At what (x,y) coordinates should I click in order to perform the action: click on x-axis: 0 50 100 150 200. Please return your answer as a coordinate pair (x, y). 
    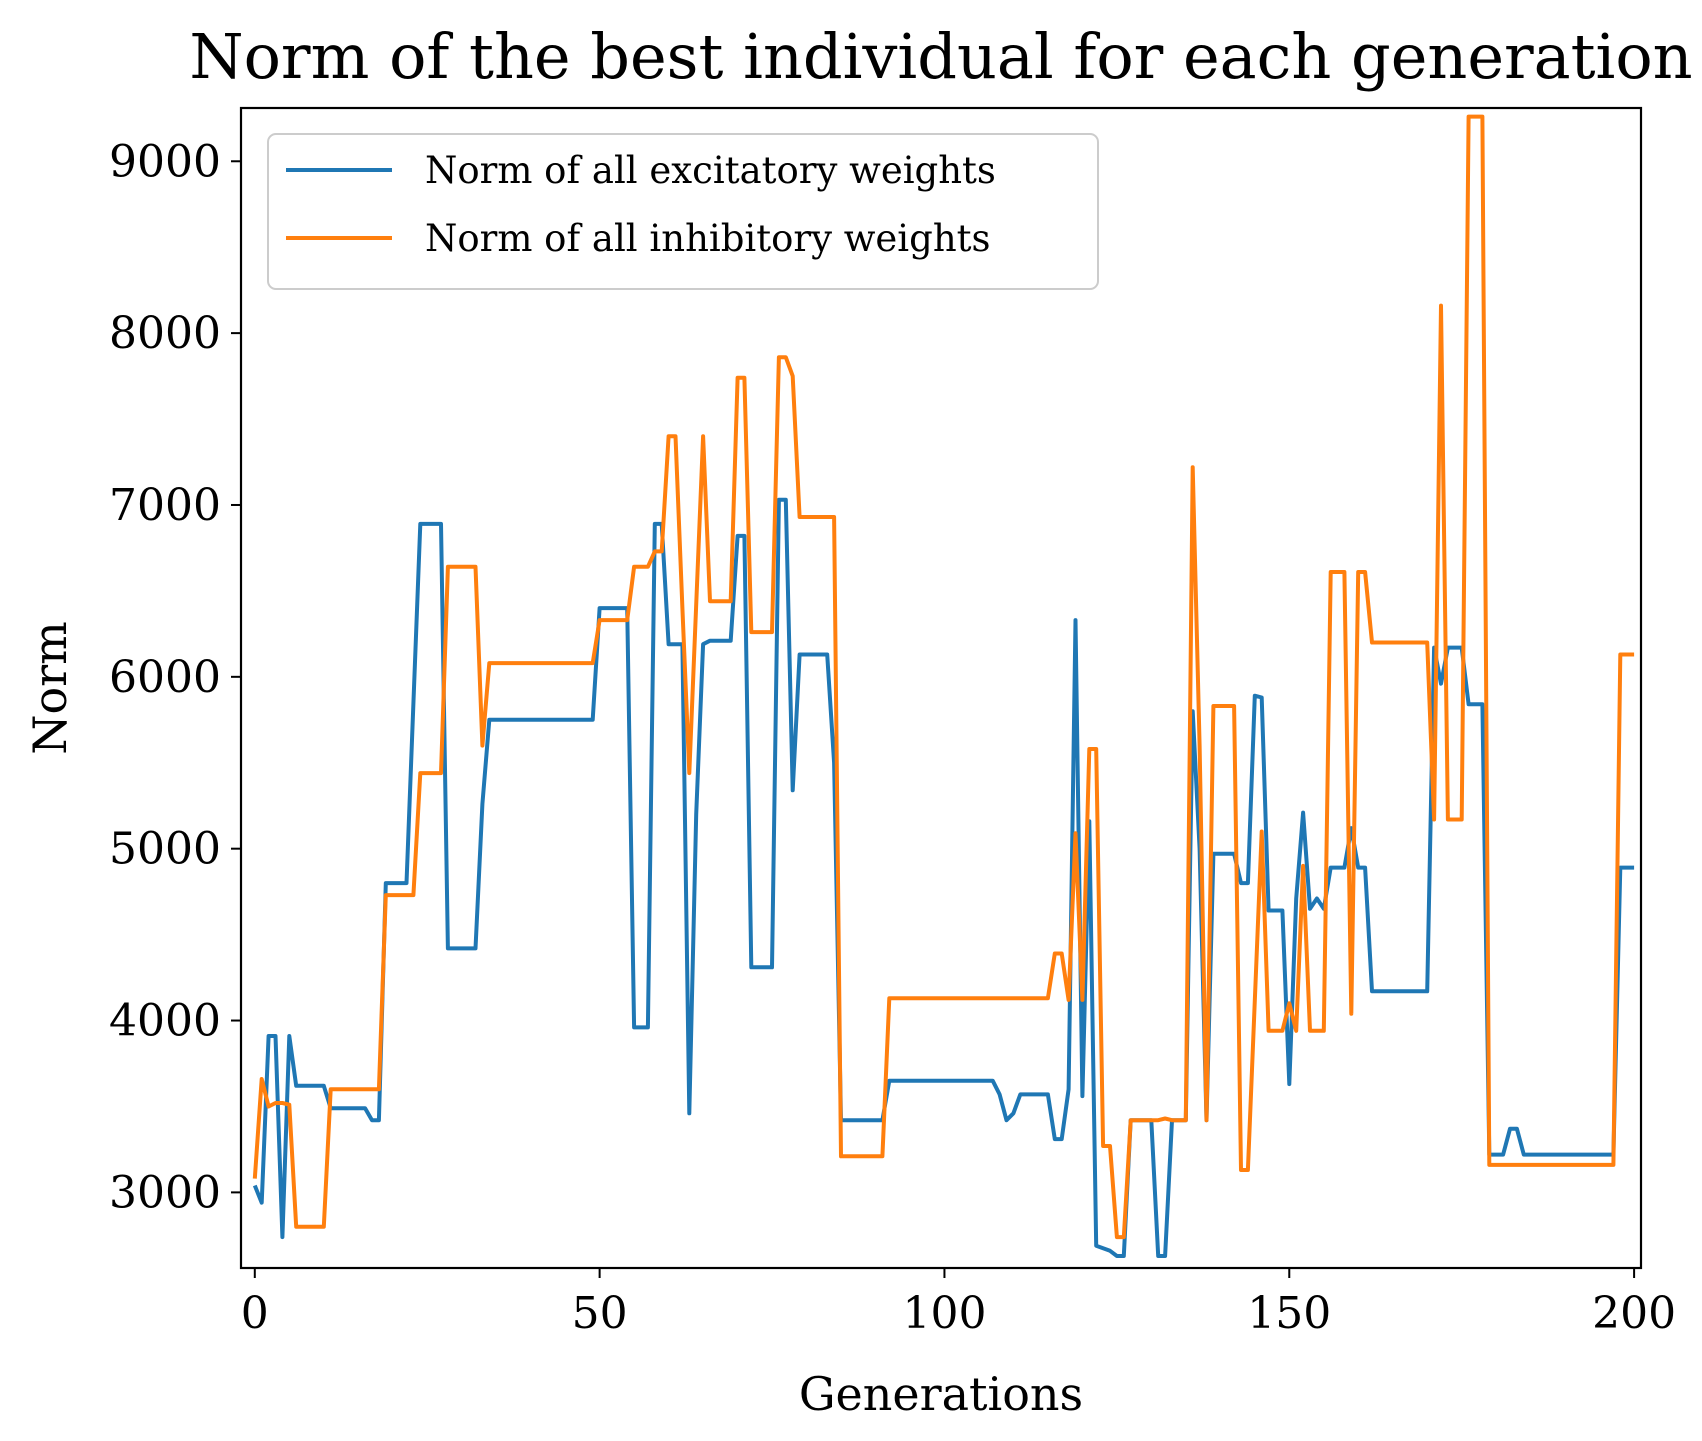
    Looking at the image, I should click on (958, 1303).